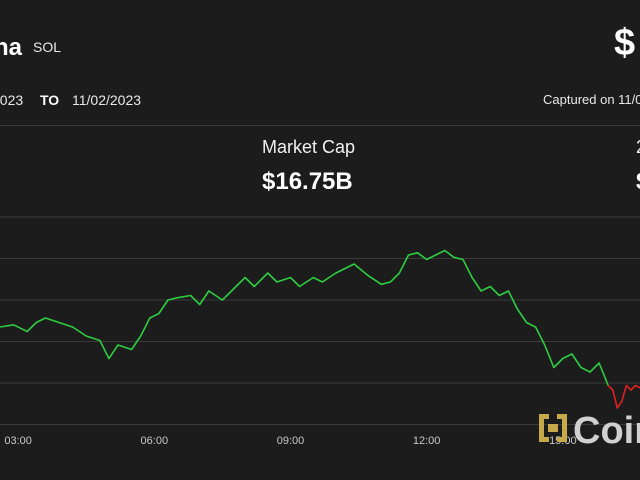  What do you see at coordinates (107, 100) in the screenshot?
I see `date-to: 11/02/2023` at bounding box center [107, 100].